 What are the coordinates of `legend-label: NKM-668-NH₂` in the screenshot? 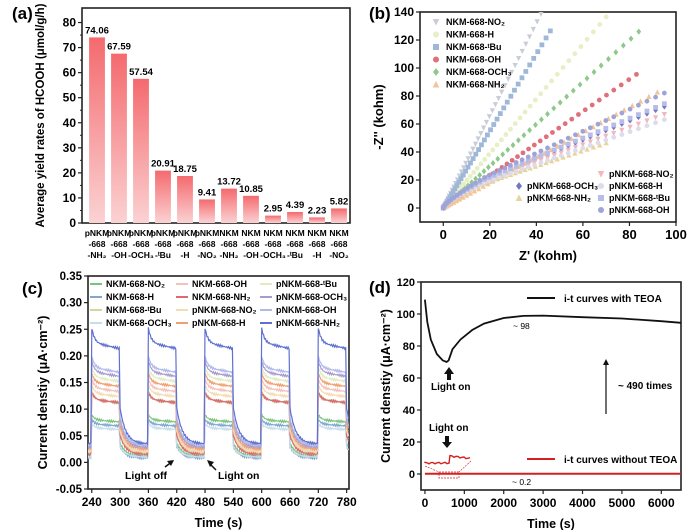 It's located at (221, 297).